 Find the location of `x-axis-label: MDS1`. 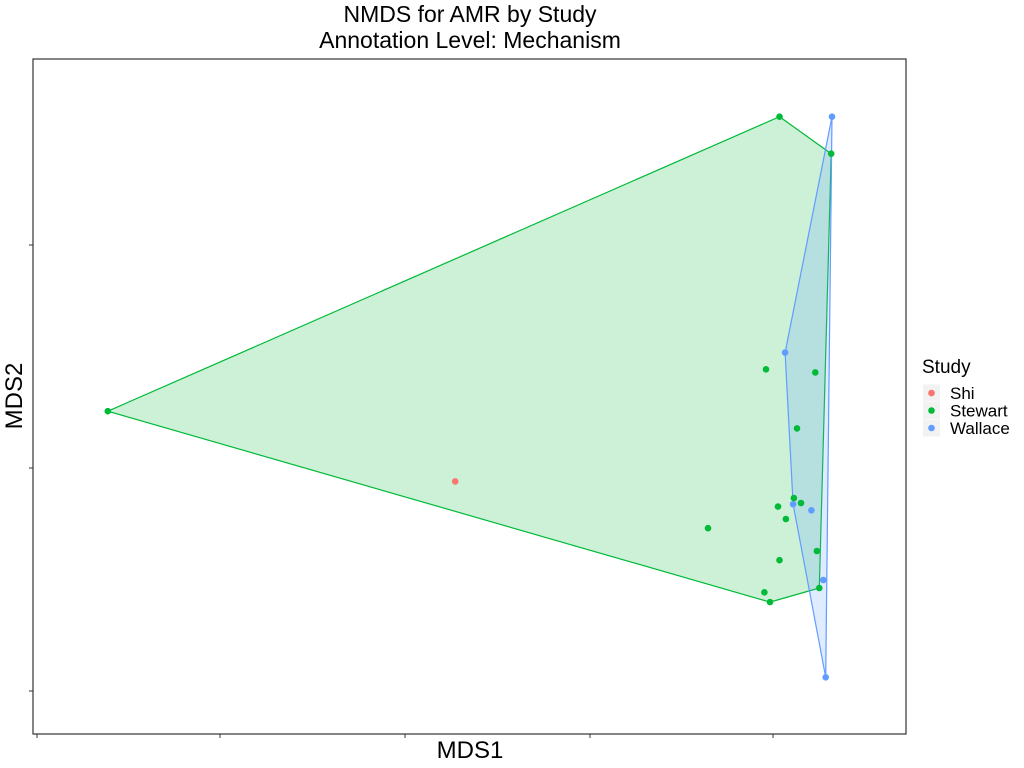

x-axis-label: MDS1 is located at coordinates (470, 750).